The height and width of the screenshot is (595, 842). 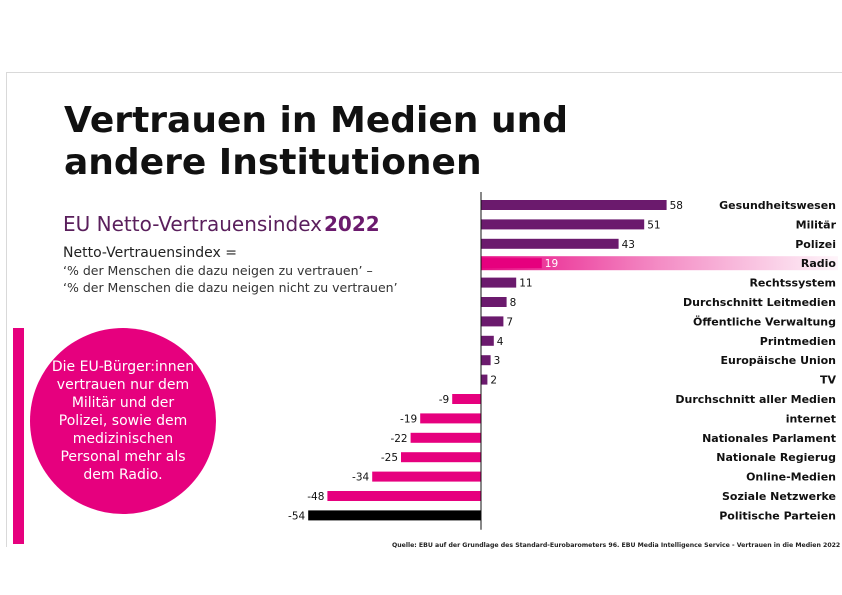 I want to click on category-label: Gesundheitswesen, so click(x=777, y=205).